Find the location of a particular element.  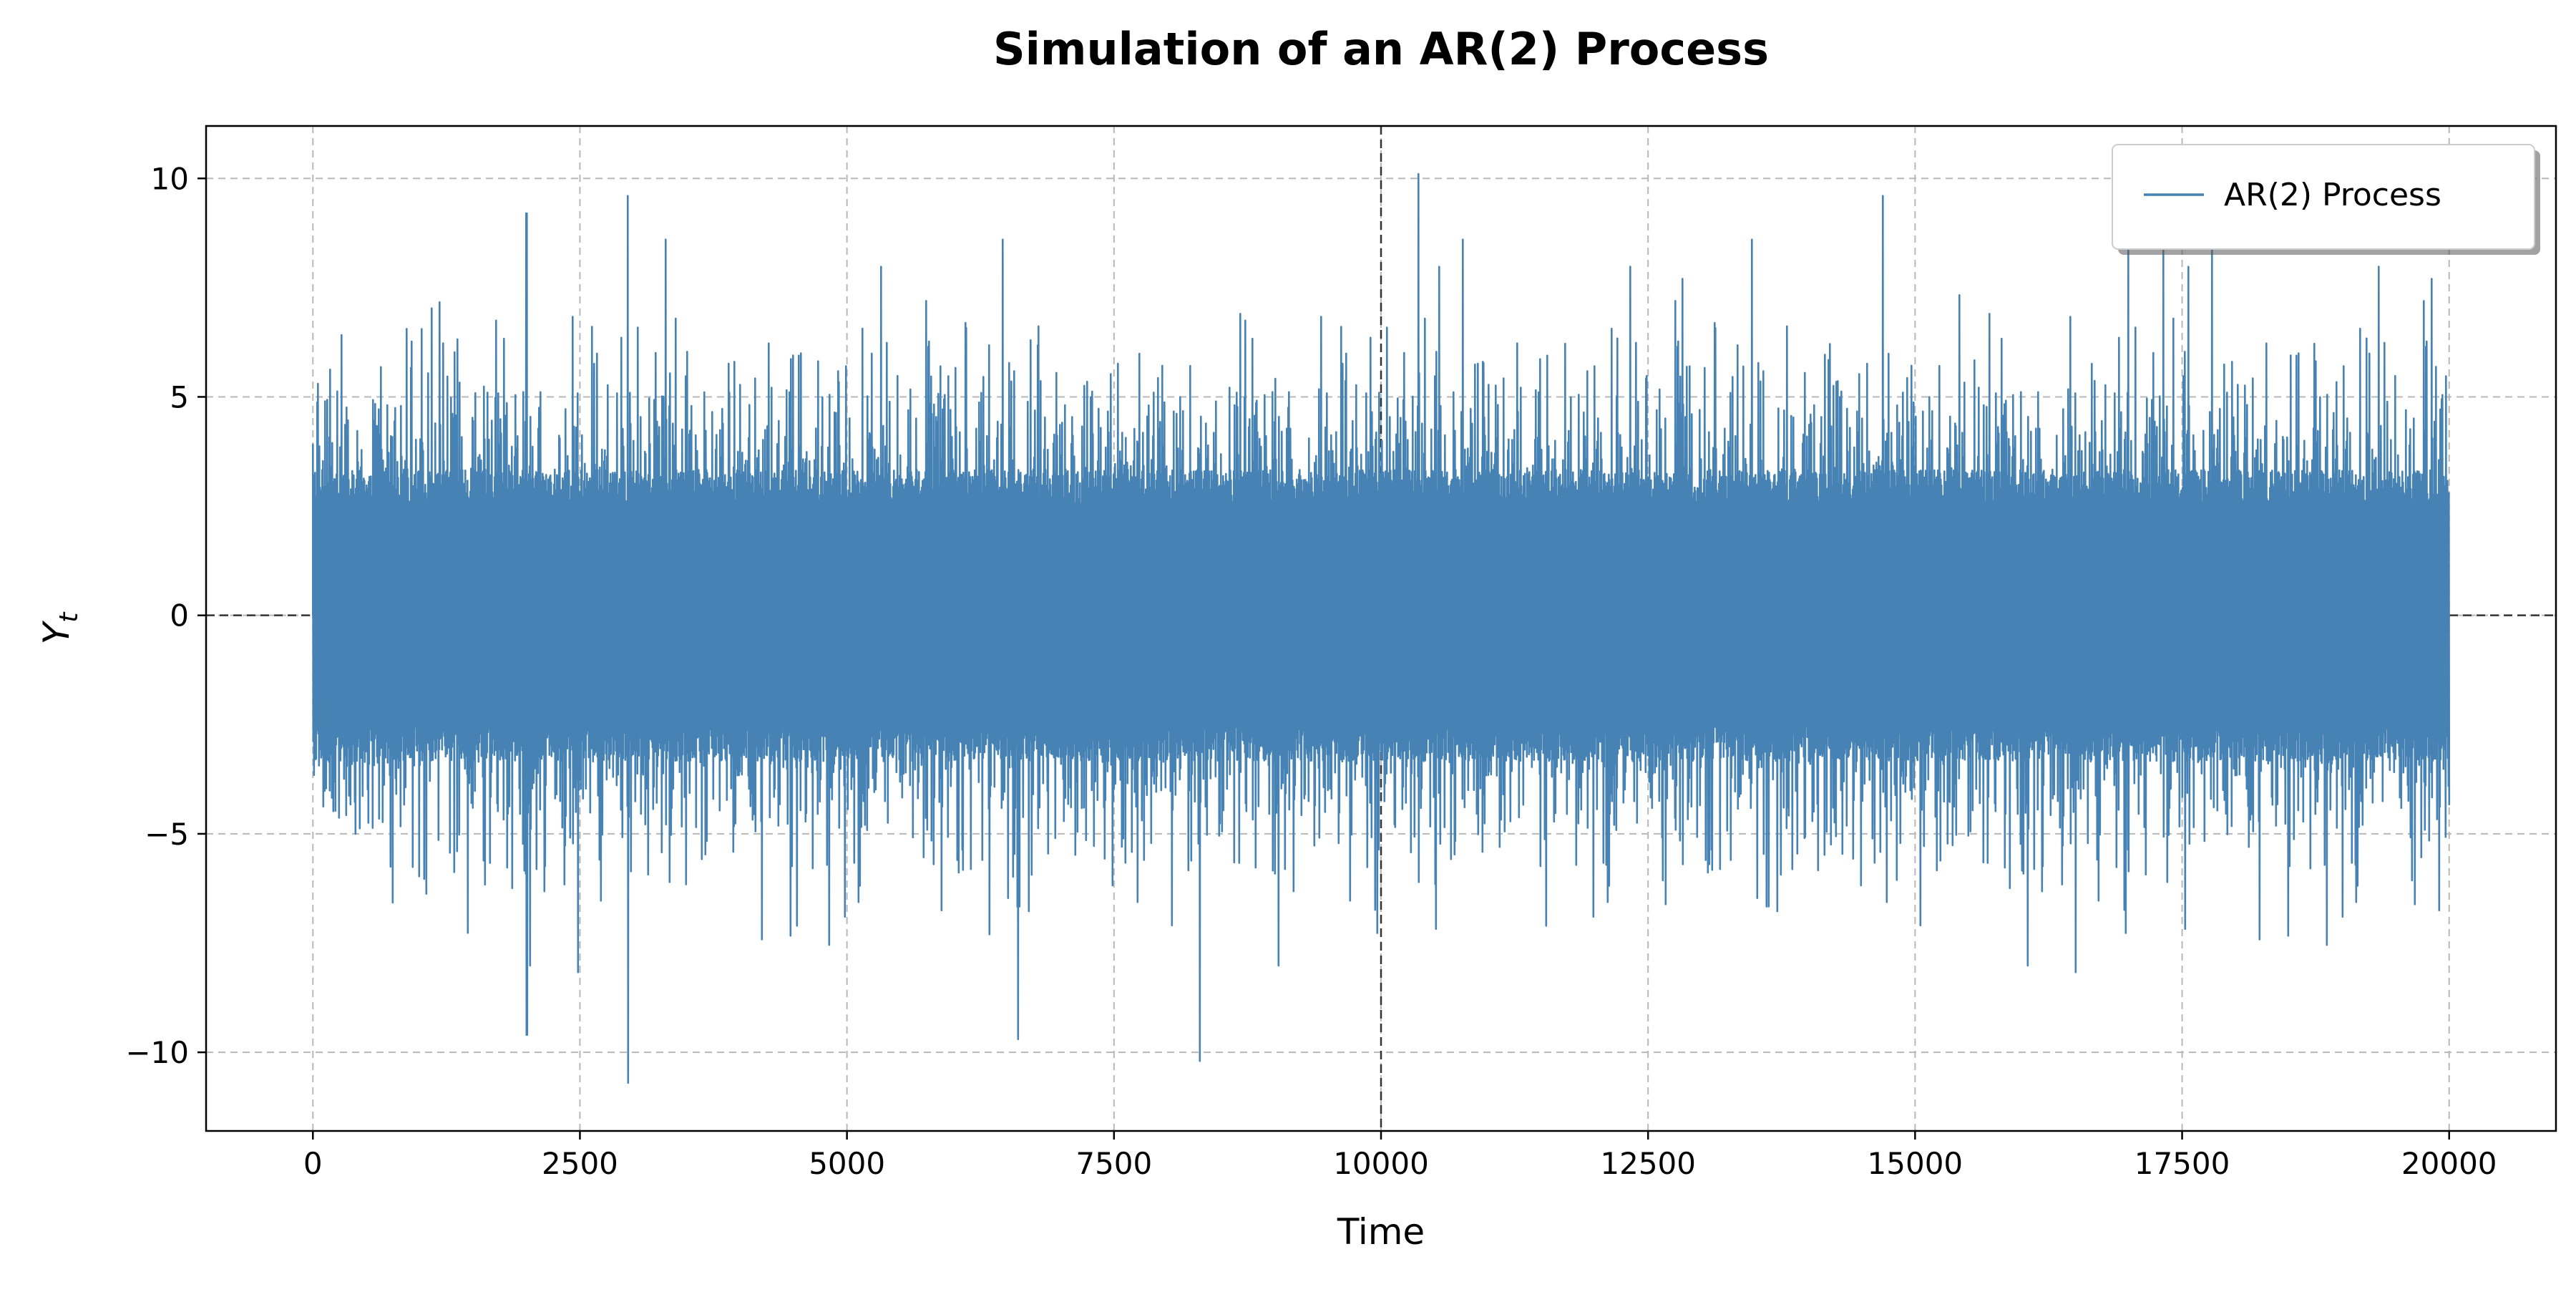

y-axis-label: Yt is located at coordinates (60, 628).